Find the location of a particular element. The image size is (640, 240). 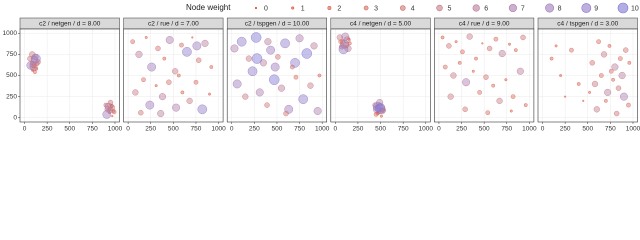

strip-title: c4 / tspgen / d = 3.00 is located at coordinates (587, 23).